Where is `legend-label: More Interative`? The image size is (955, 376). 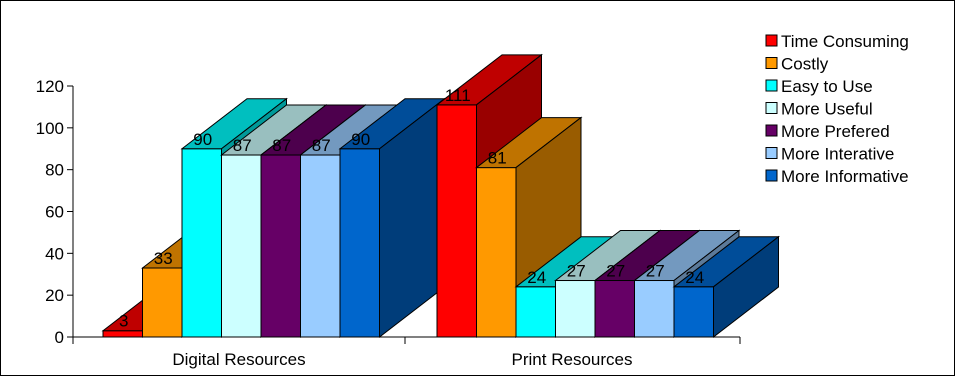
legend-label: More Interative is located at coordinates (837, 154).